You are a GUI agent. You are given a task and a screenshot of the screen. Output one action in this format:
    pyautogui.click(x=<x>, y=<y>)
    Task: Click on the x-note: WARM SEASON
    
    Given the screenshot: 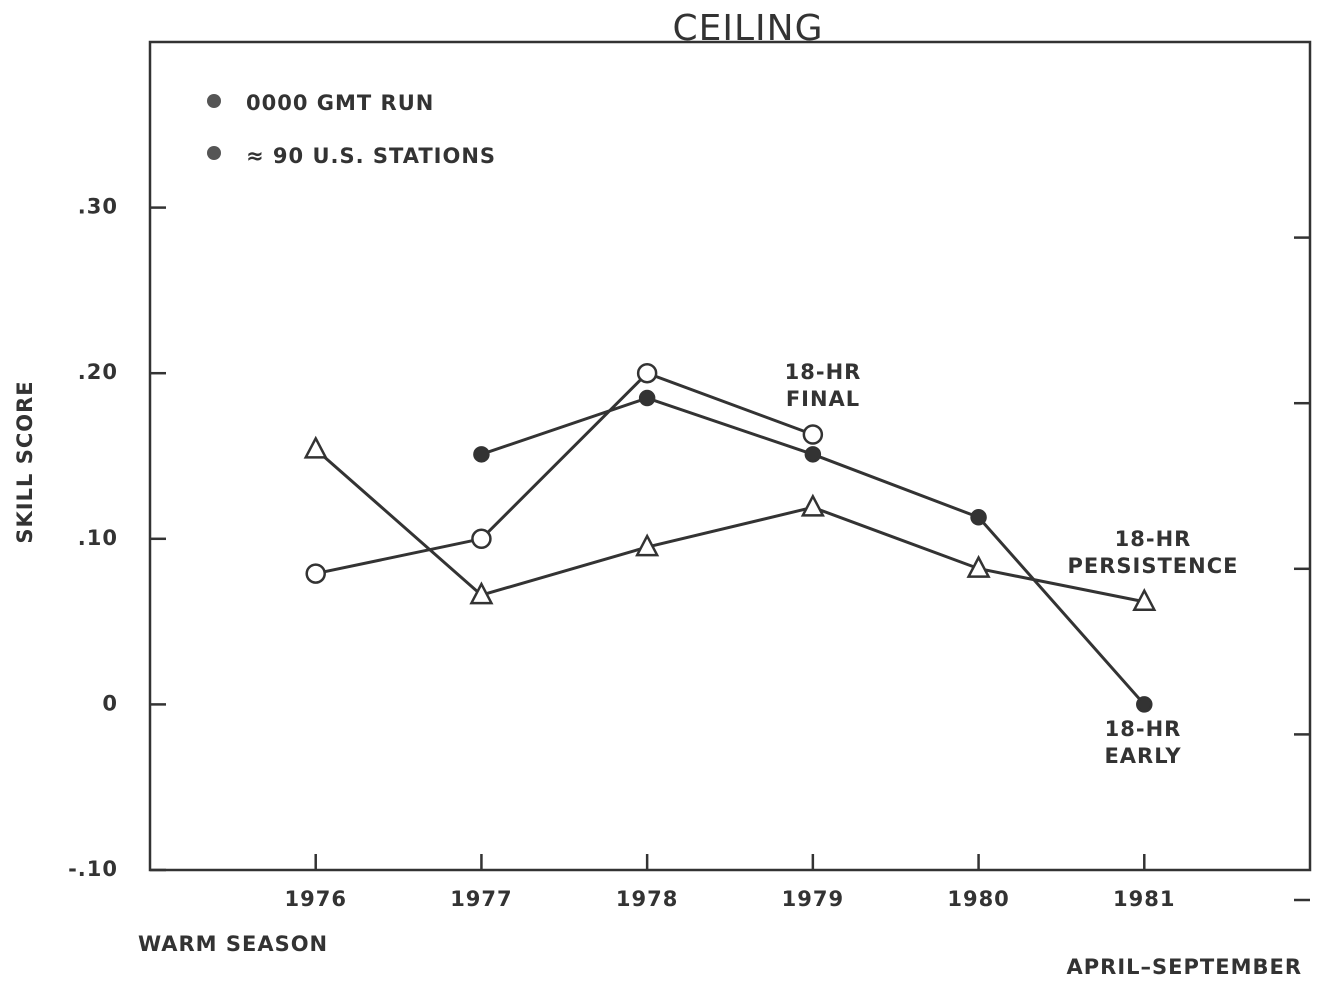 What is the action you would take?
    pyautogui.click(x=233, y=944)
    